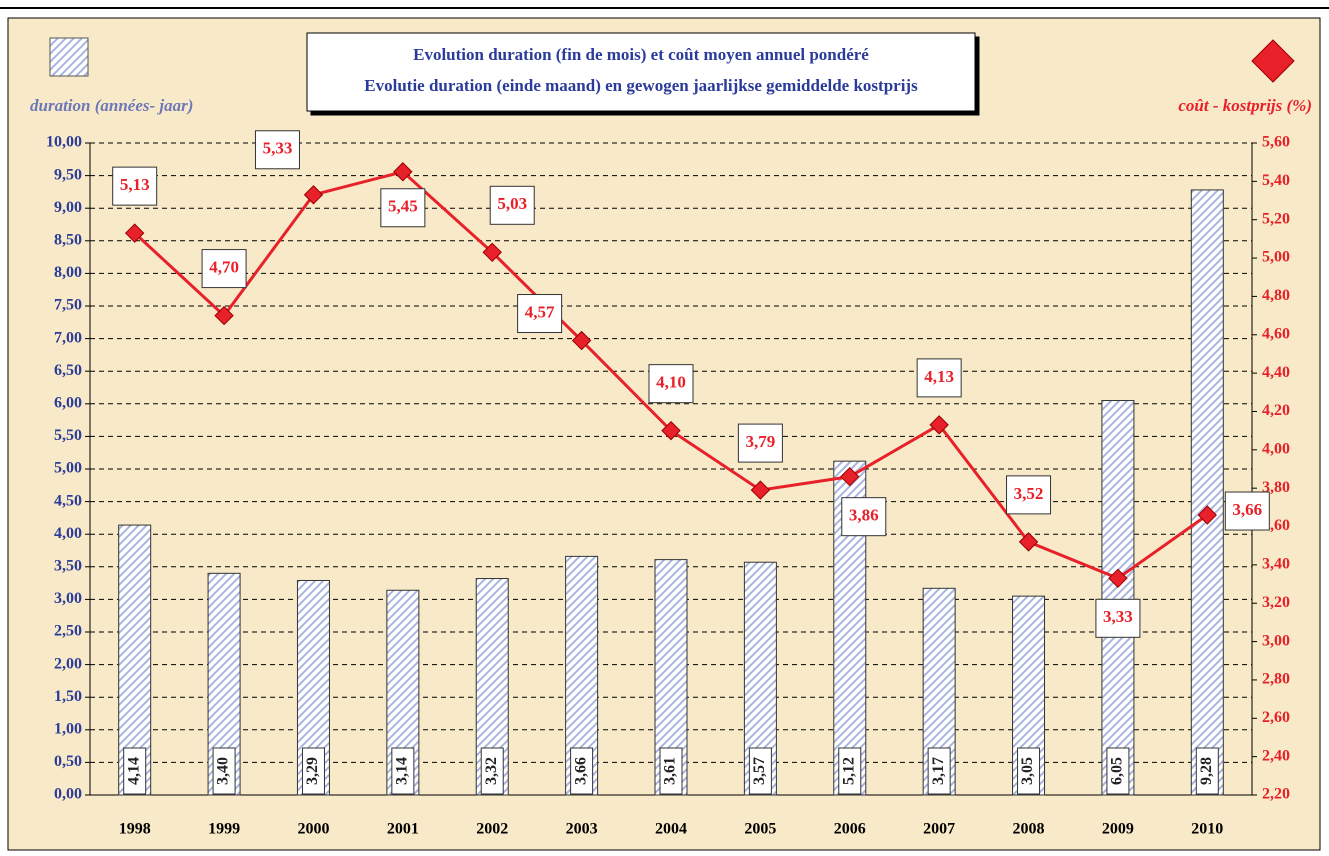 The width and height of the screenshot is (1329, 856). I want to click on y-tick-label: 10,00, so click(64, 142).